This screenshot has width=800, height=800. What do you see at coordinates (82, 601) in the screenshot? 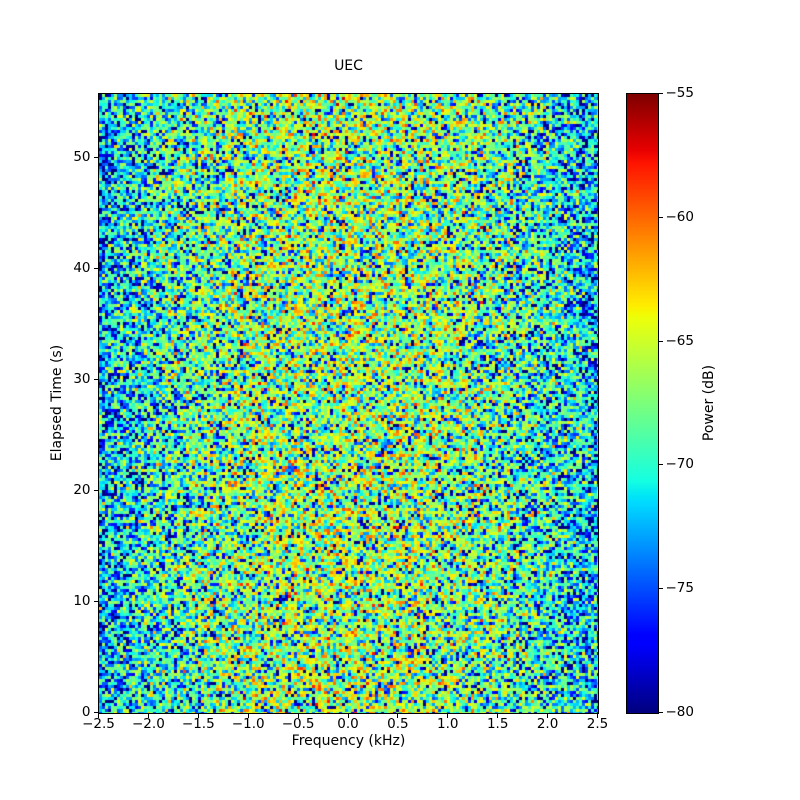
I see `y-tick-label: 10` at bounding box center [82, 601].